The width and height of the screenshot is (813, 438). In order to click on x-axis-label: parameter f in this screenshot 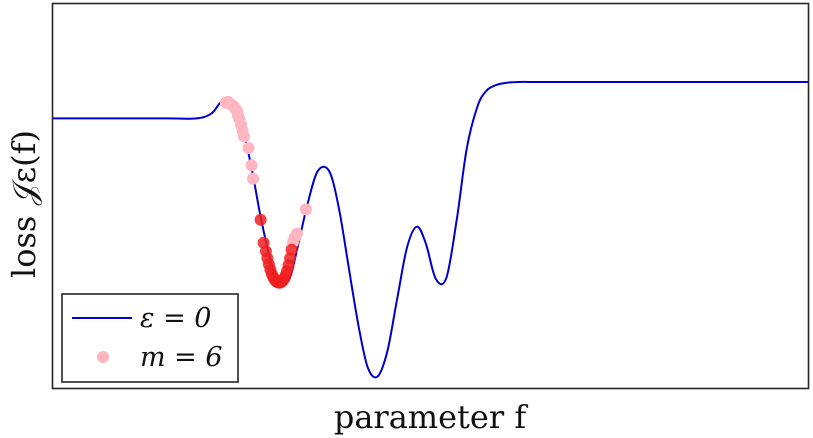, I will do `click(431, 417)`.